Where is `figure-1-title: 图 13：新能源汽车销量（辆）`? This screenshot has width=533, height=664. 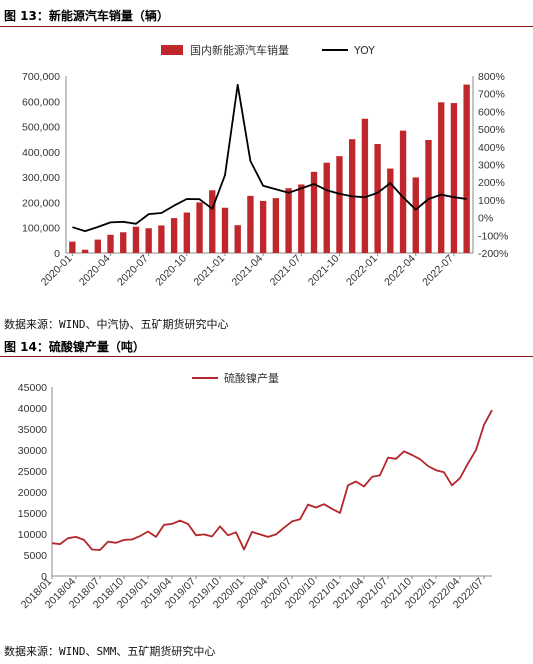
figure-1-title: 图 13：新能源汽车销量（辆） is located at coordinates (86, 16).